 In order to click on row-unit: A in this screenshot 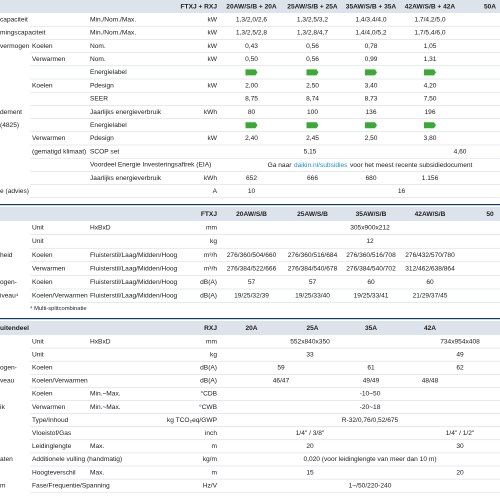, I will do `click(215, 191)`.